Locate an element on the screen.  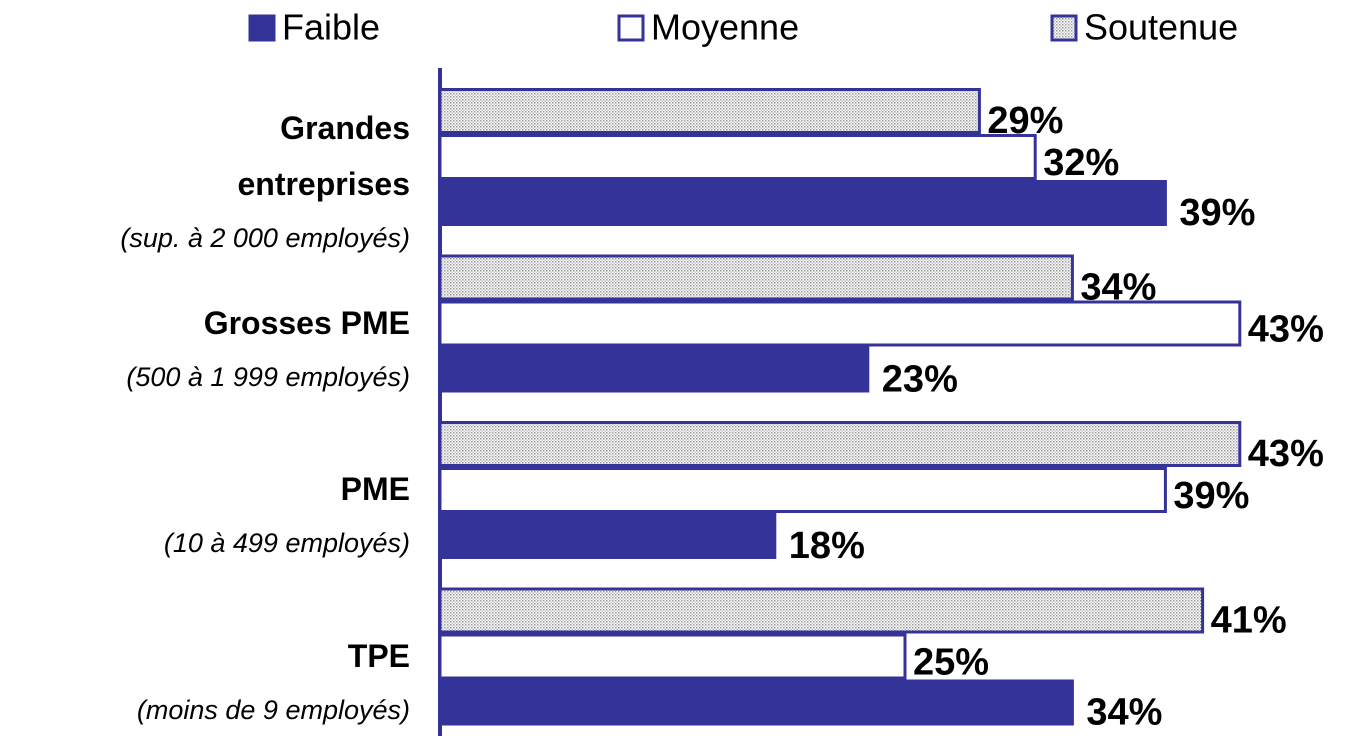
value-label: 25% is located at coordinates (951, 663).